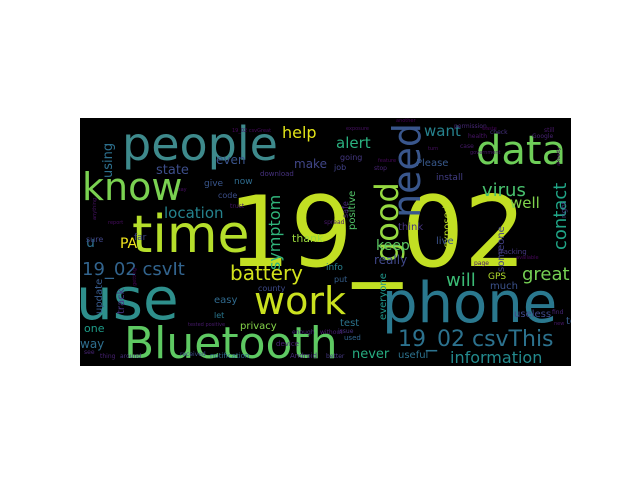  I want to click on word-bluetooth: Bluetooth, so click(231, 342).